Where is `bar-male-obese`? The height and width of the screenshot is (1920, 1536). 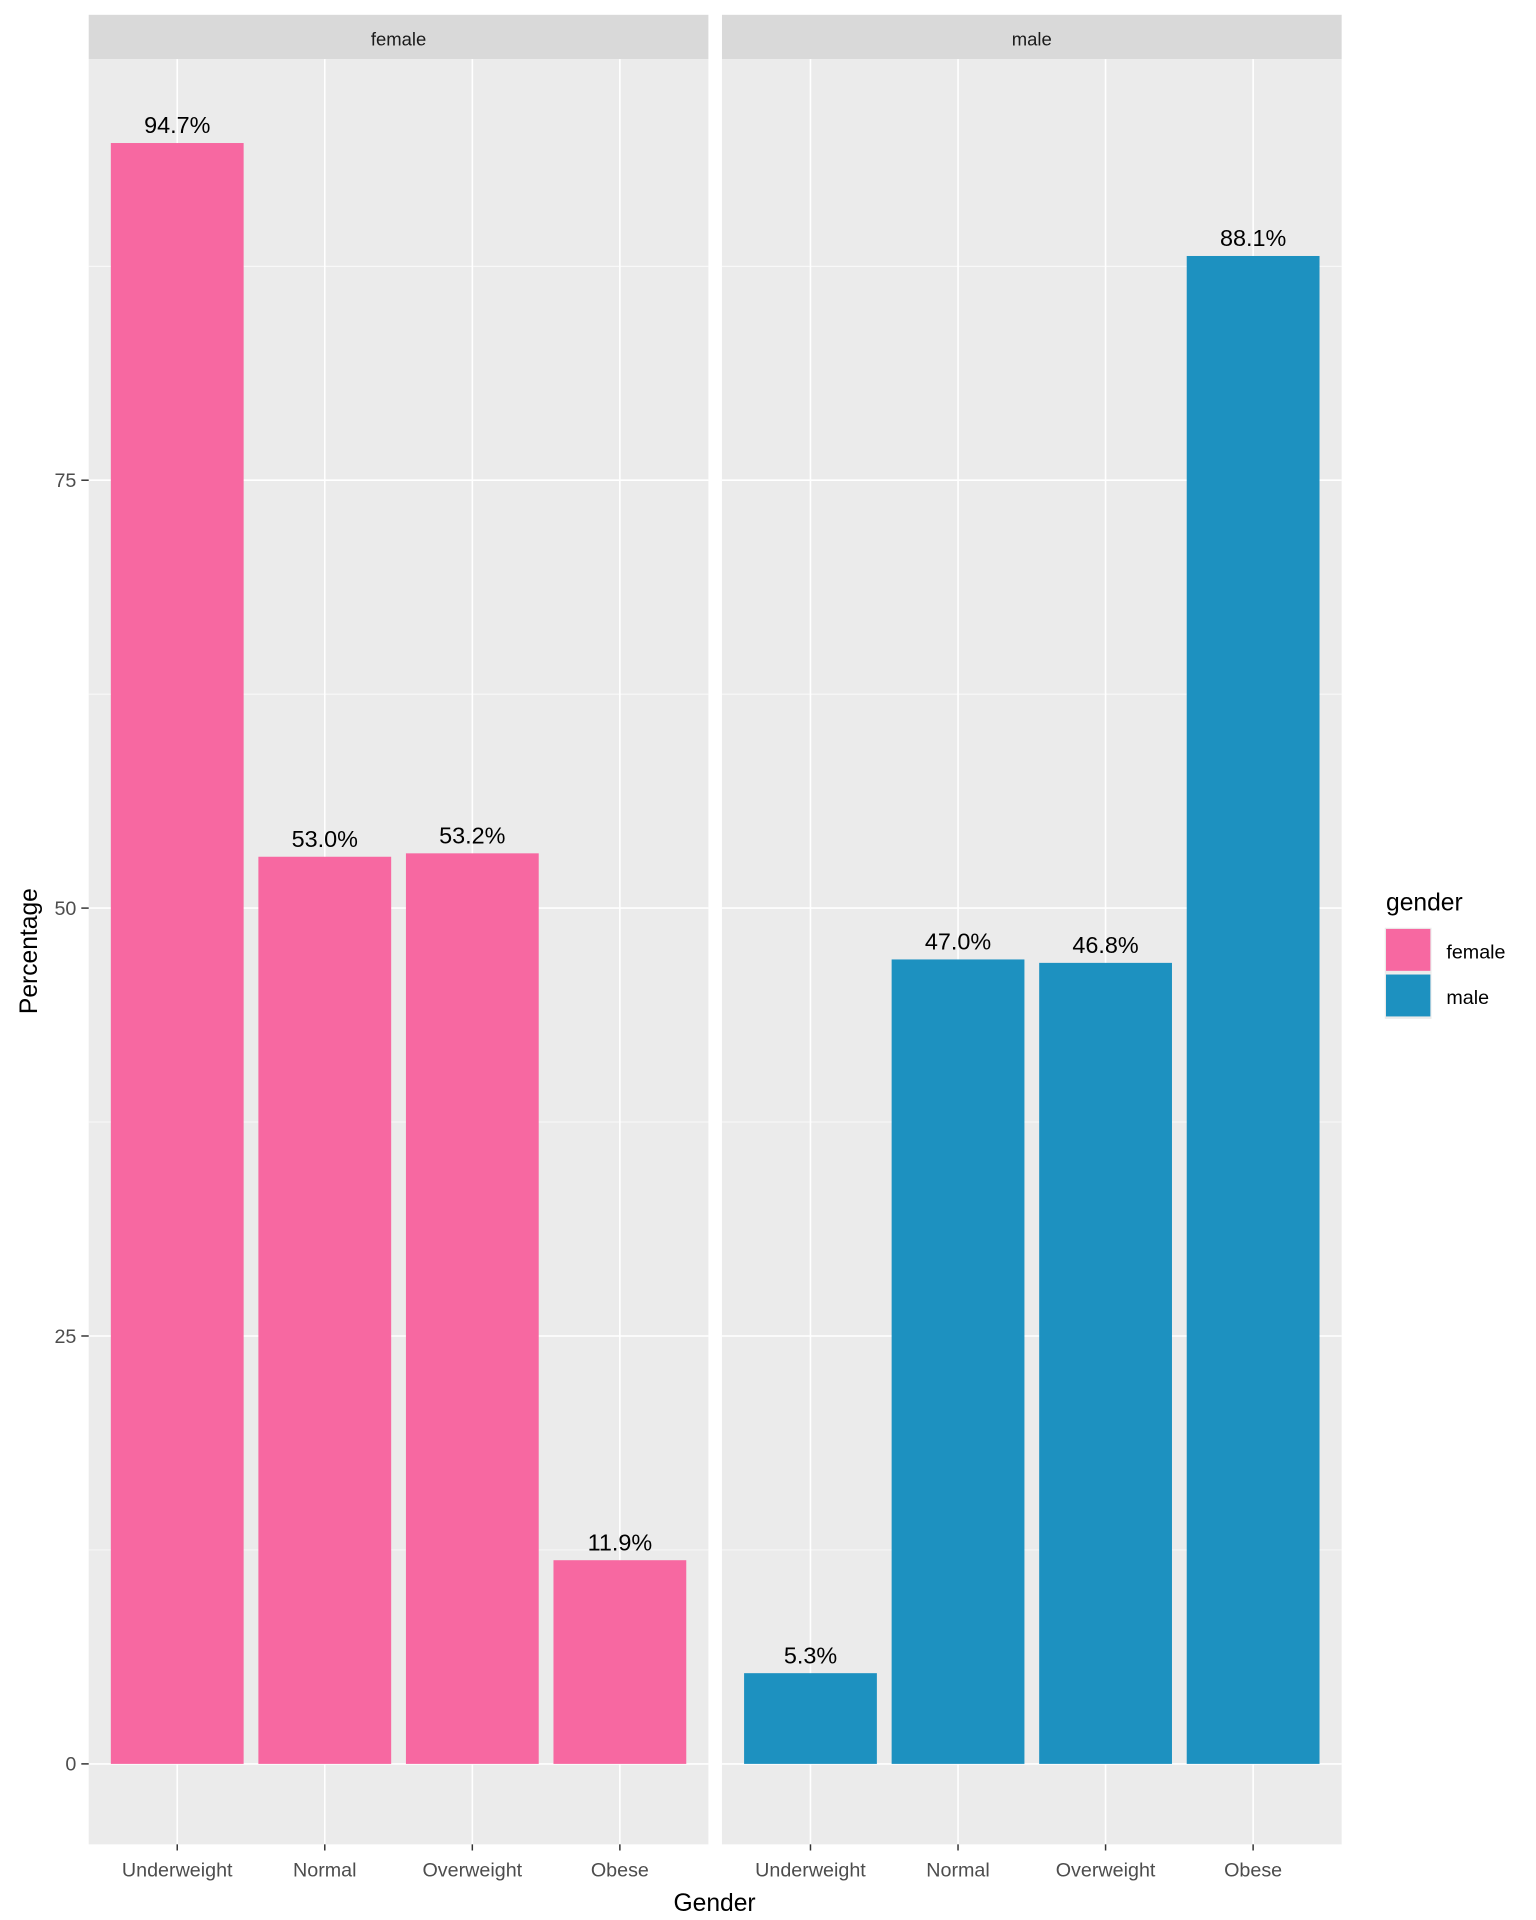 bar-male-obese is located at coordinates (1253, 1009).